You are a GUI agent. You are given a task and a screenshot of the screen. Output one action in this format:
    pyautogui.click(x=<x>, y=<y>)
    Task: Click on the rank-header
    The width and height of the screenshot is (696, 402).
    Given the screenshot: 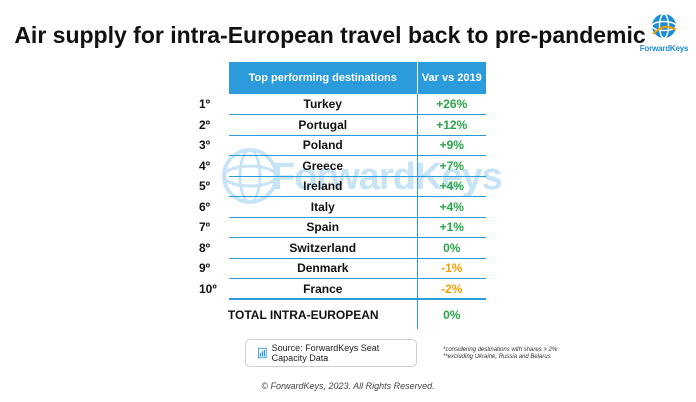 What is the action you would take?
    pyautogui.click(x=209, y=78)
    